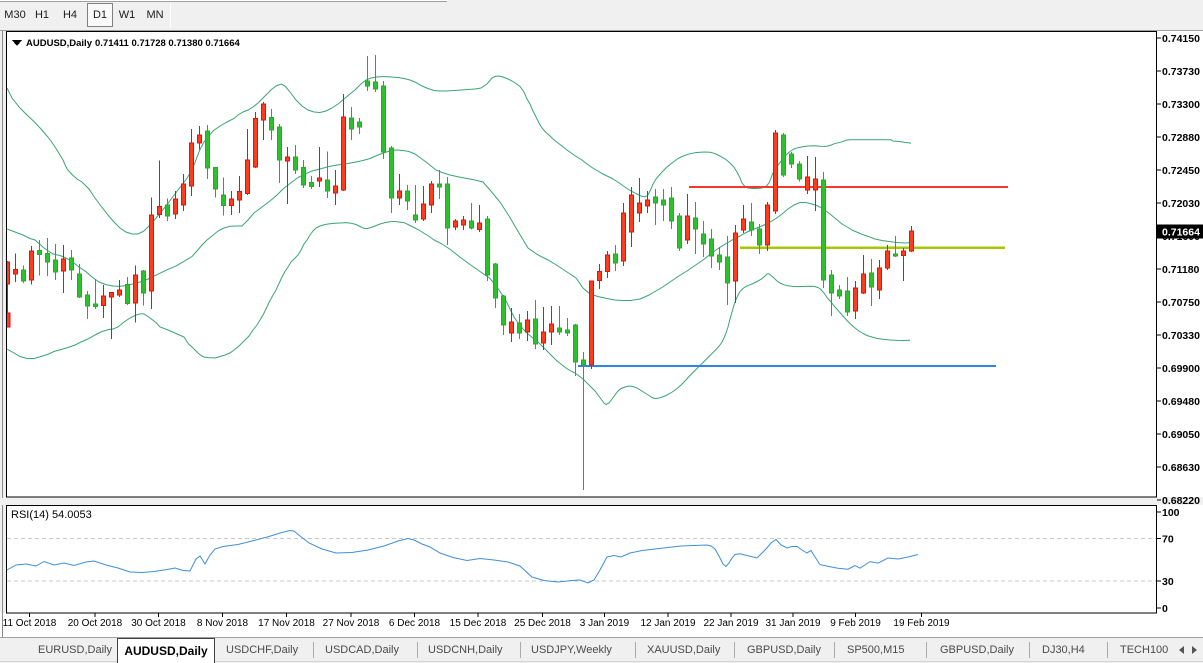 The height and width of the screenshot is (663, 1203). What do you see at coordinates (51, 515) in the screenshot?
I see `svg-text: RSI(14) 54.0053` at bounding box center [51, 515].